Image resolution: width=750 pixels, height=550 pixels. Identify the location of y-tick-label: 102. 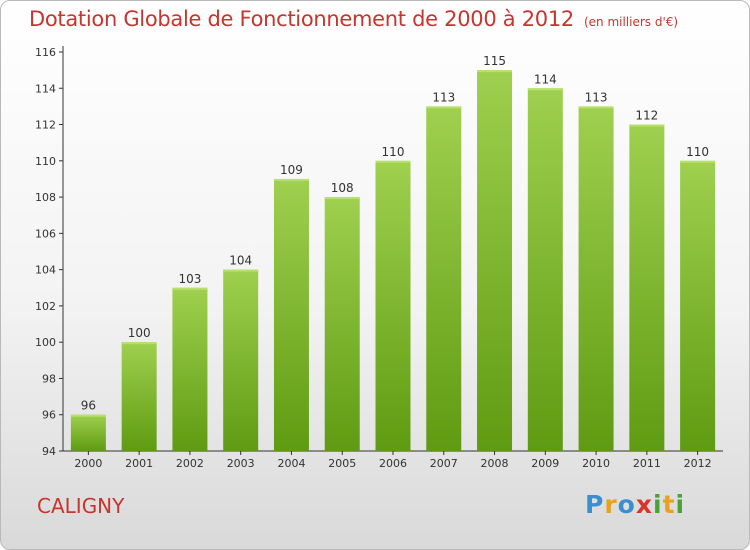
(45, 306).